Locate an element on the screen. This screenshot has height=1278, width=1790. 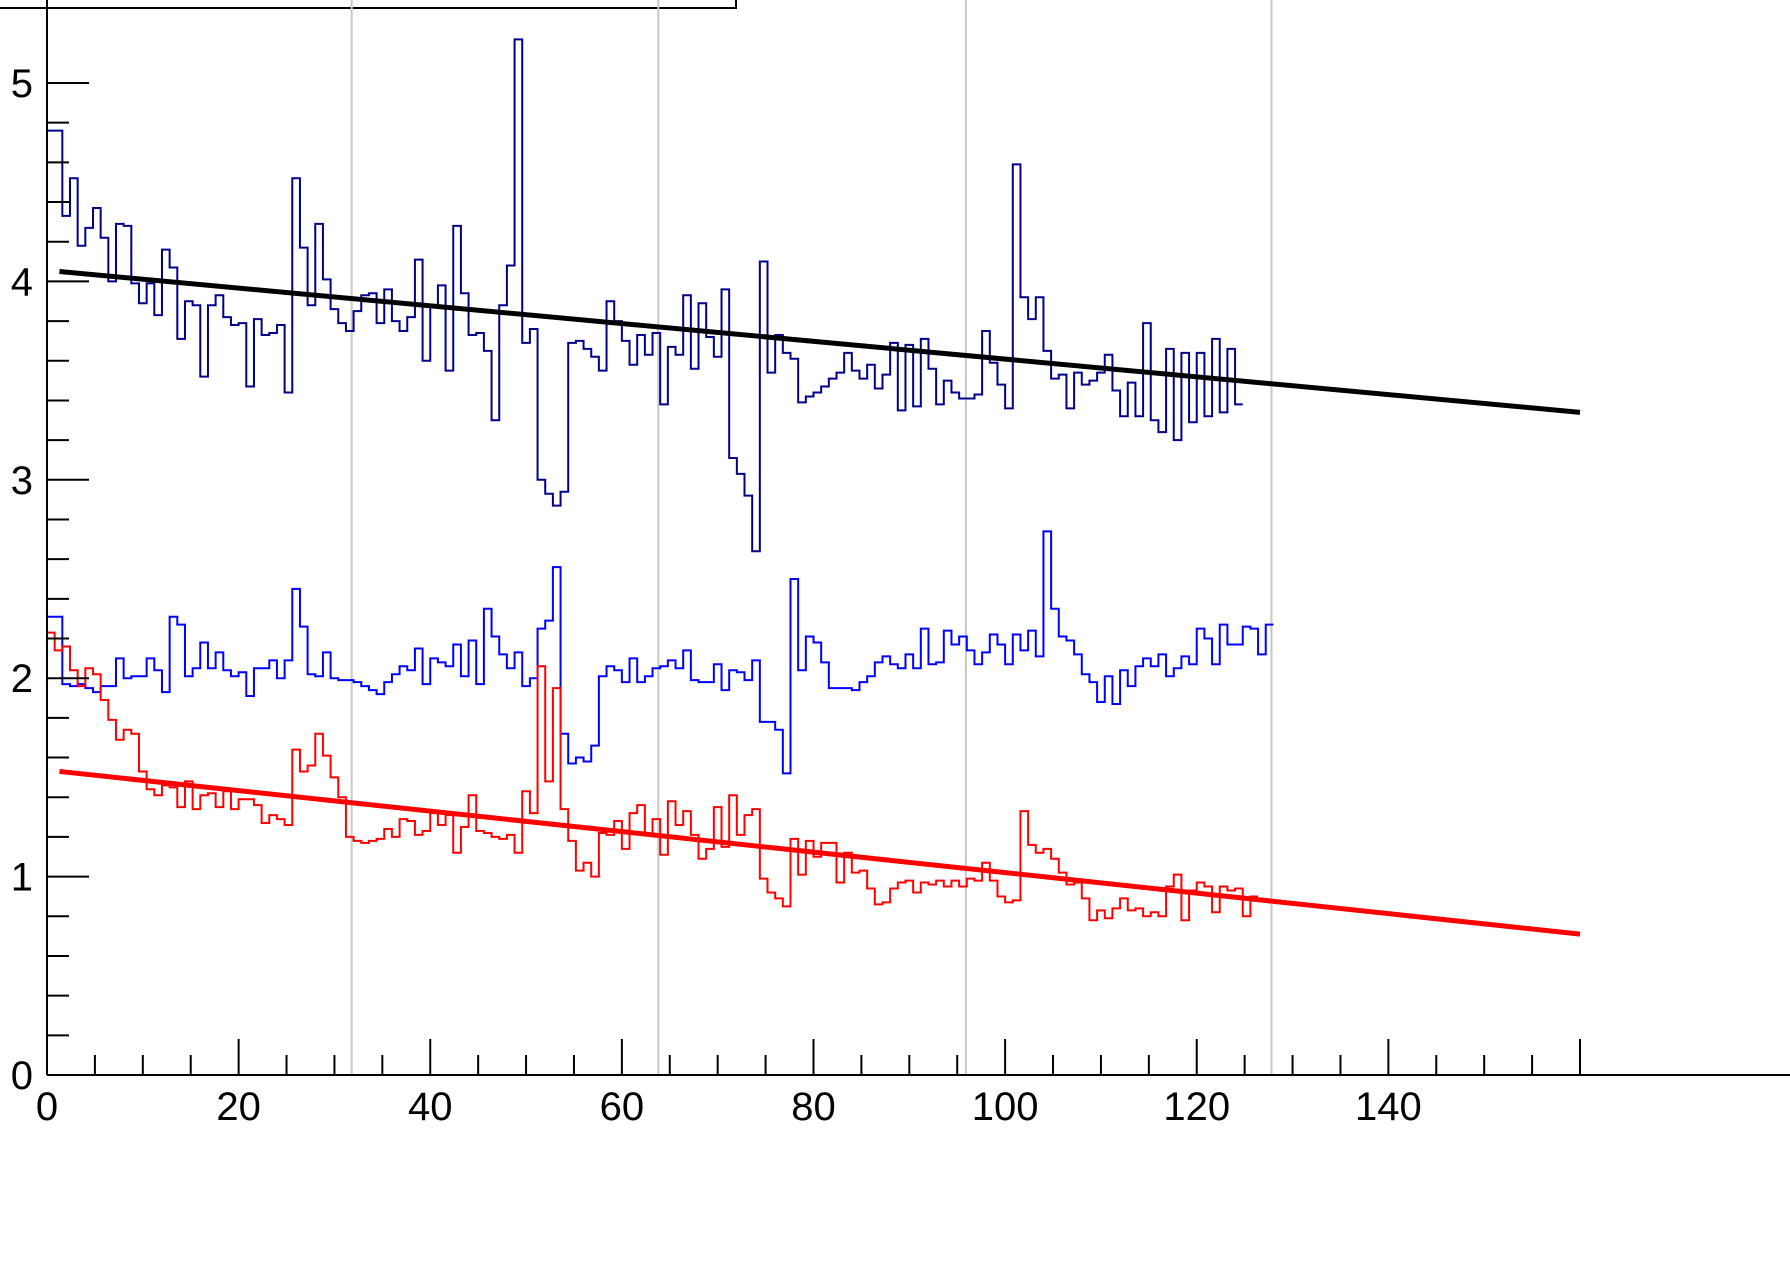
x-tick-label: 140 is located at coordinates (1388, 1107).